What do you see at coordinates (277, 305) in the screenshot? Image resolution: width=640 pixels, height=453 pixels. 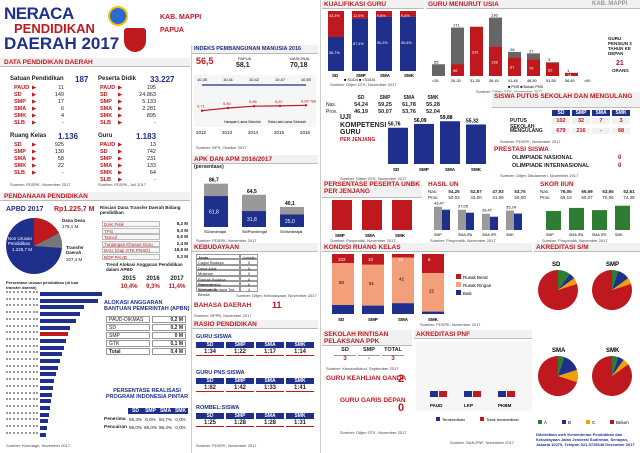 I see `bahasa-value: 11` at bounding box center [277, 305].